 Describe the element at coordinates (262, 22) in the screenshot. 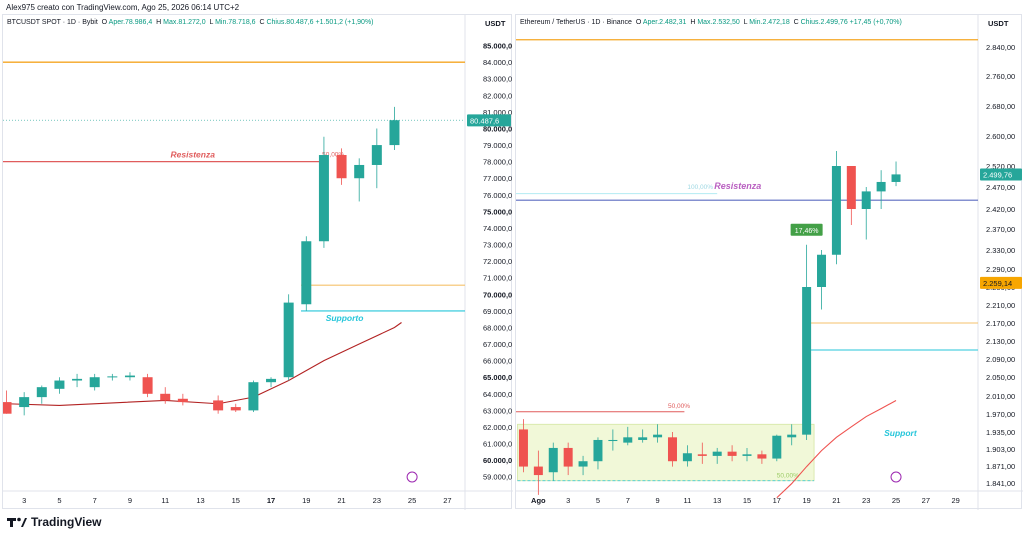

I see `btc-close-label: C` at that location.